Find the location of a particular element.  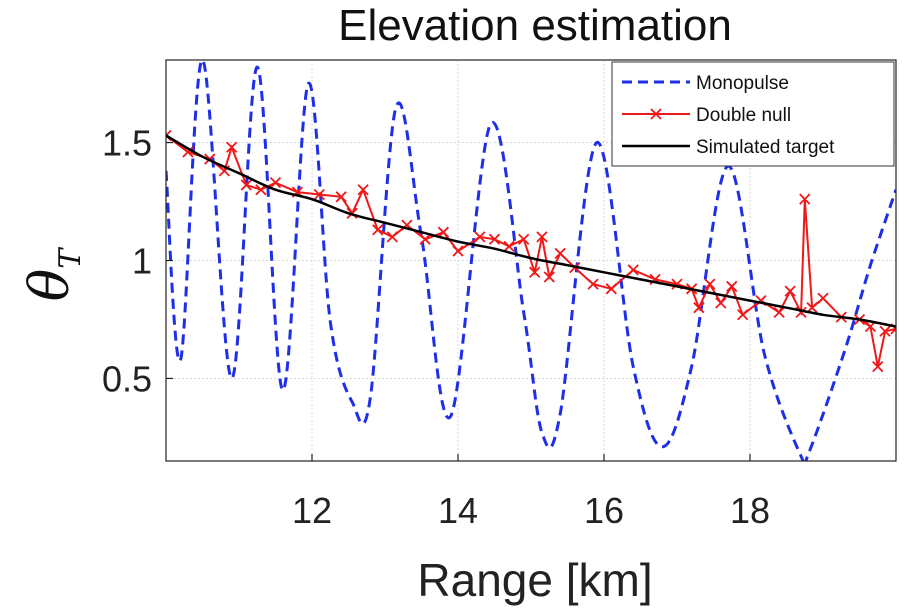

y-axis-label-main: θ is located at coordinates (49, 285).